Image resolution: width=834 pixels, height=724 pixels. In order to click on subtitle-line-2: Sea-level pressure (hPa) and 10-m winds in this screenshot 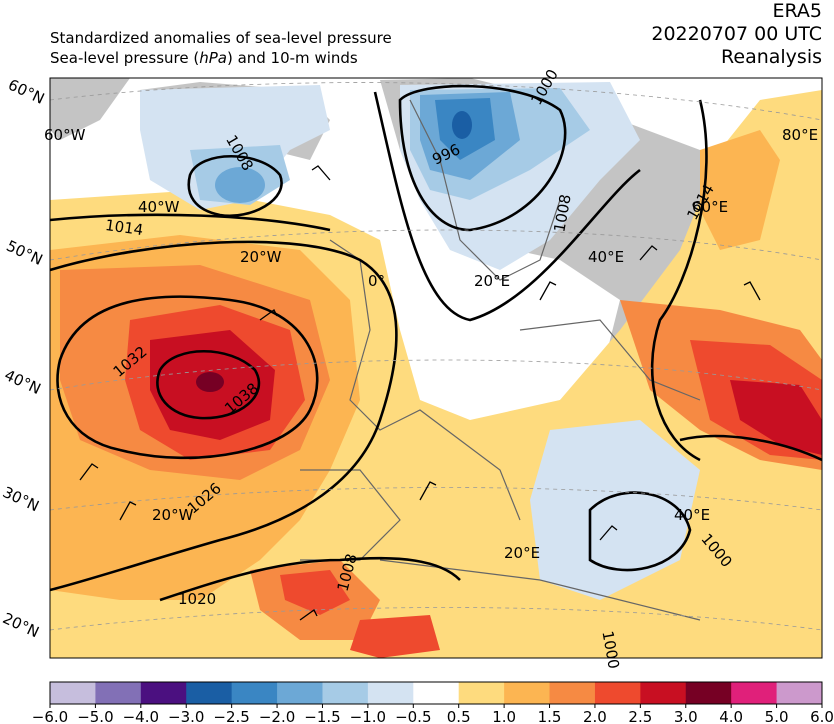, I will do `click(204, 58)`.